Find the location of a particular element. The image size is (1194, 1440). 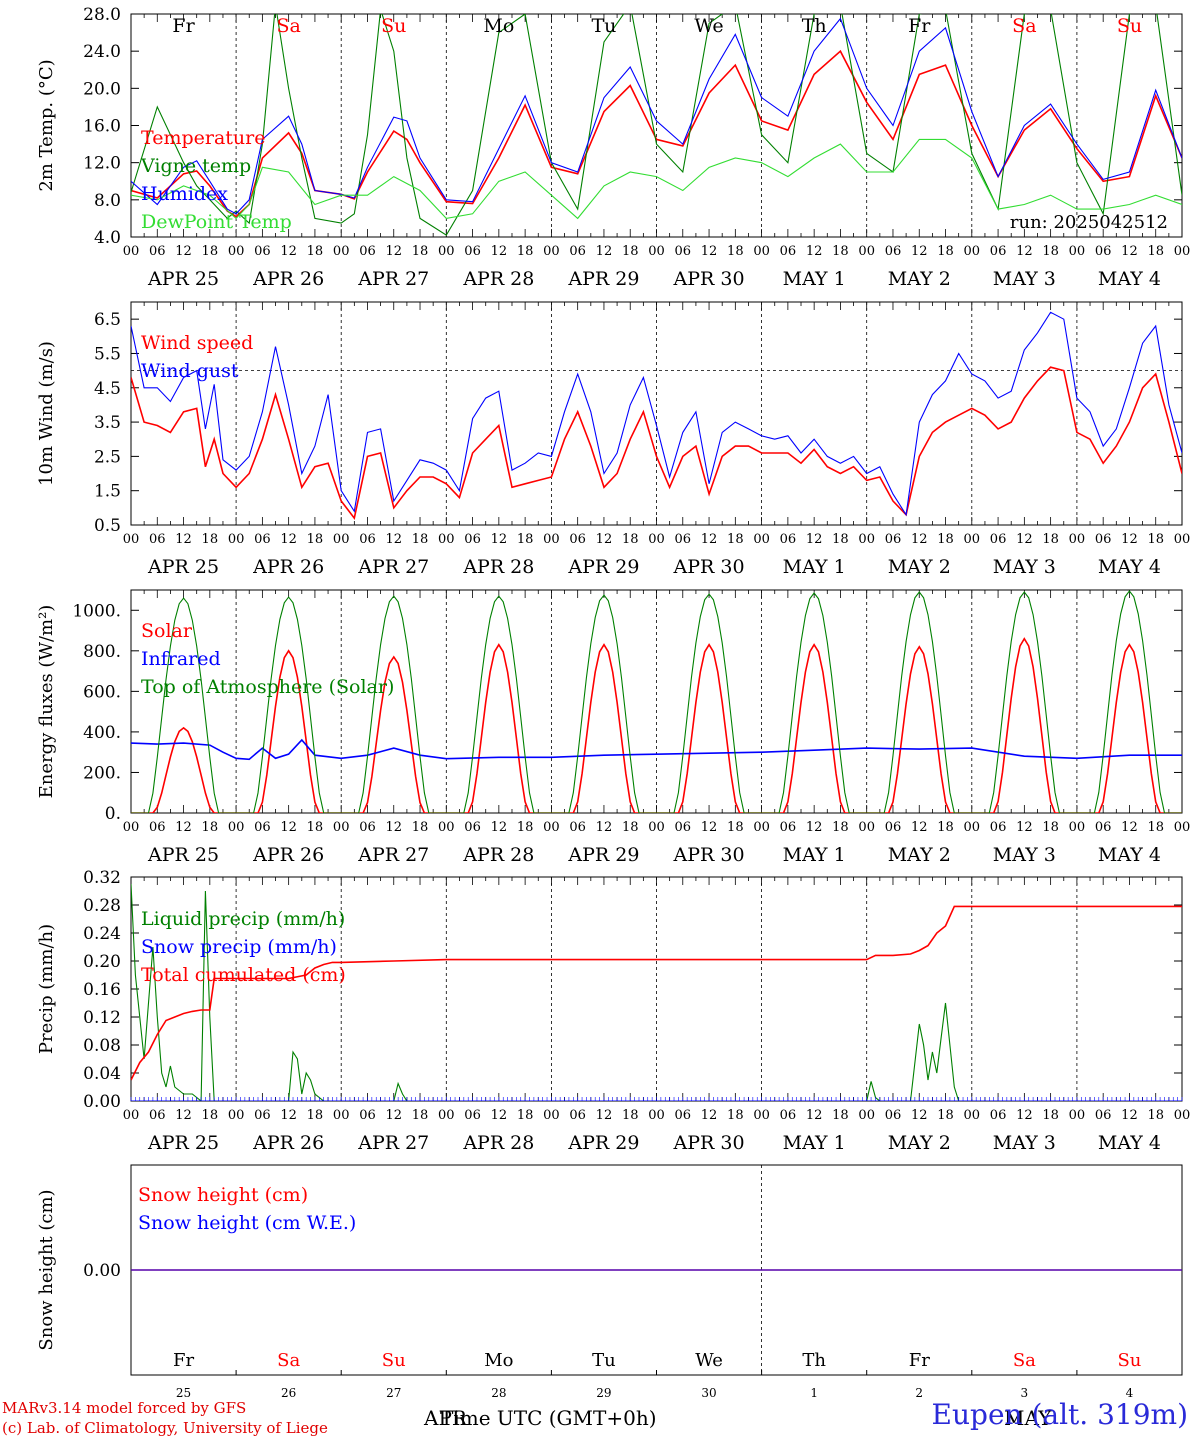

legend-label: Snow height (cm W.E.) is located at coordinates (247, 1223).